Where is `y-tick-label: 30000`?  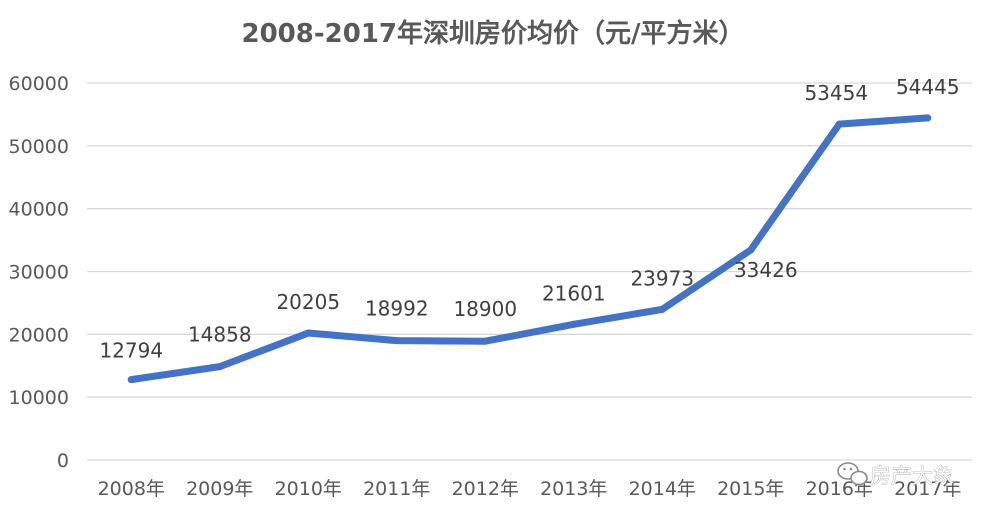
y-tick-label: 30000 is located at coordinates (39, 273).